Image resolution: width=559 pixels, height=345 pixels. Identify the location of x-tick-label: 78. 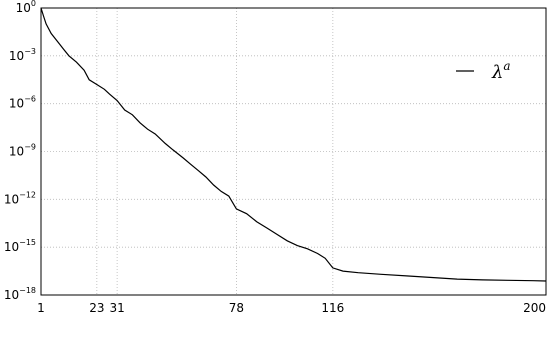
(236, 308).